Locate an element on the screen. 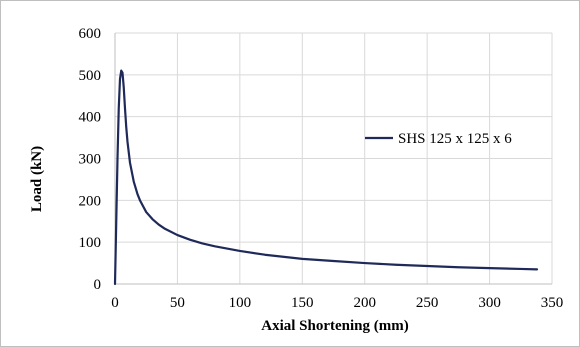 Image resolution: width=580 pixels, height=347 pixels. x-axis-title: Axial Shortening (mm) is located at coordinates (335, 326).